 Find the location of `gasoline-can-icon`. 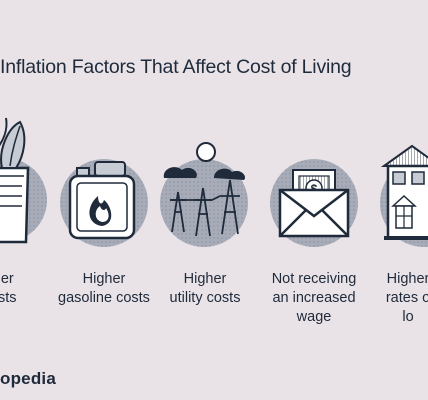

gasoline-can-icon is located at coordinates (104, 203).